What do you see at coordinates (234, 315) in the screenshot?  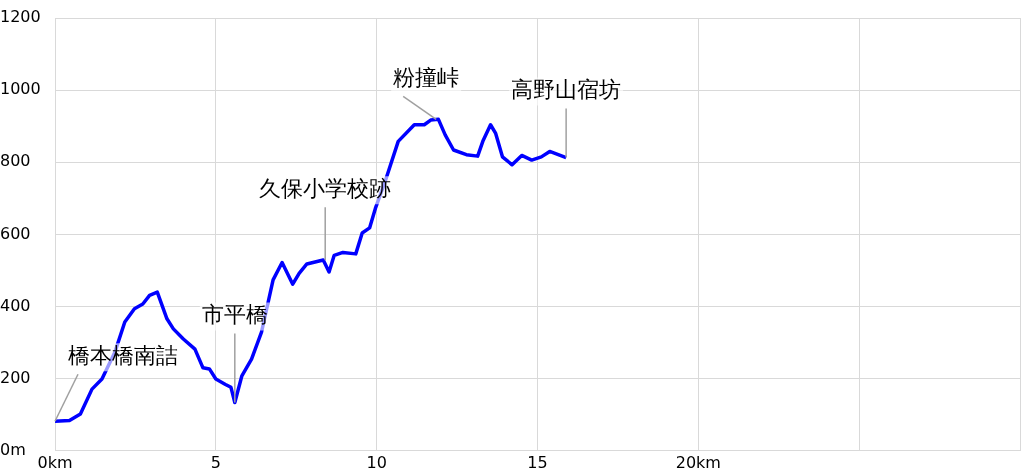 I see `annotation: 市平橋` at bounding box center [234, 315].